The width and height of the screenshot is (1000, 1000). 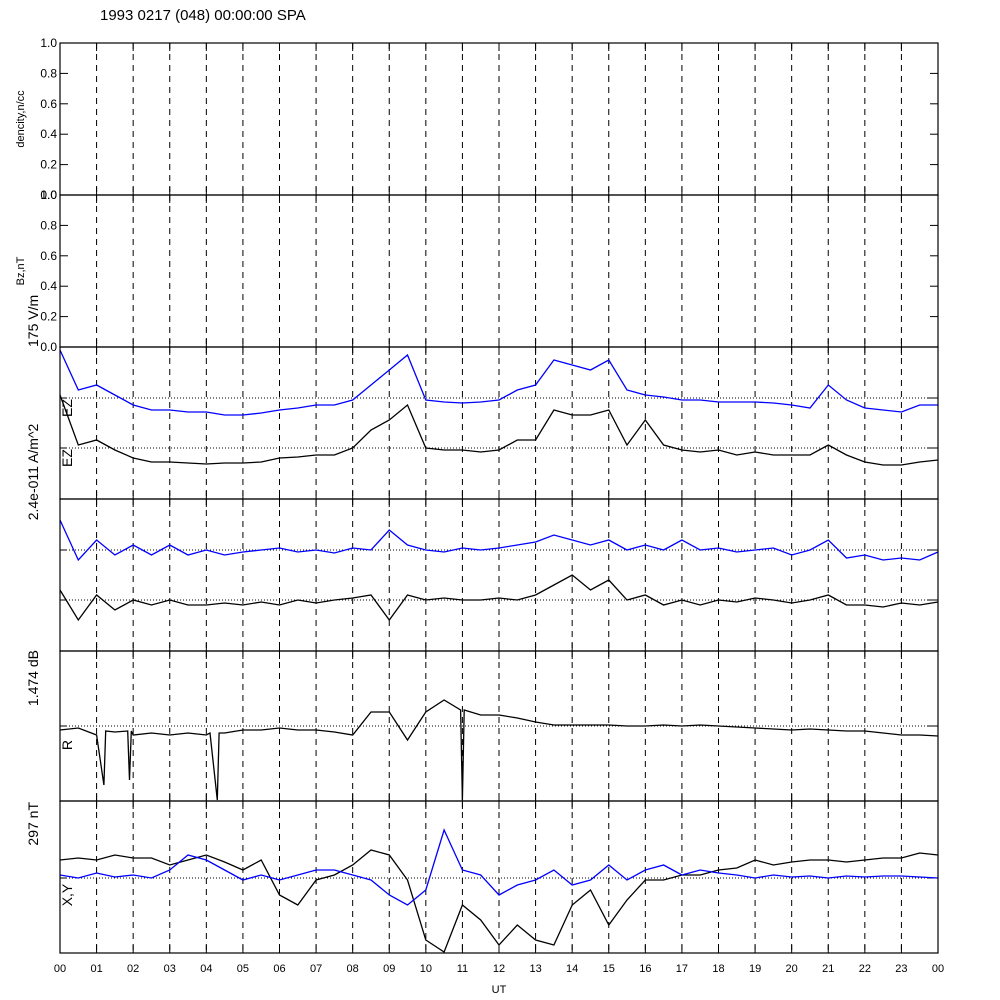 I want to click on y-axis-label: Bz,nT, so click(x=21, y=270).